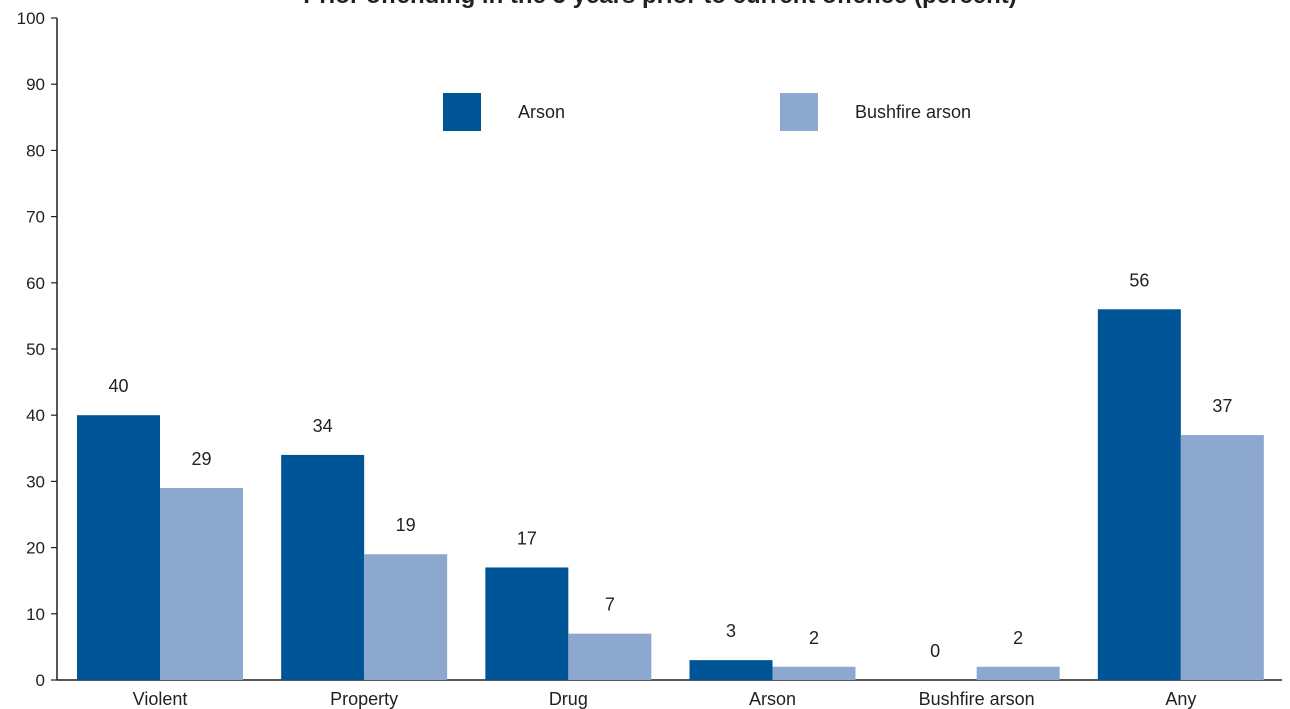 This screenshot has height=709, width=1290. What do you see at coordinates (118, 386) in the screenshot?
I see `data-label: 40` at bounding box center [118, 386].